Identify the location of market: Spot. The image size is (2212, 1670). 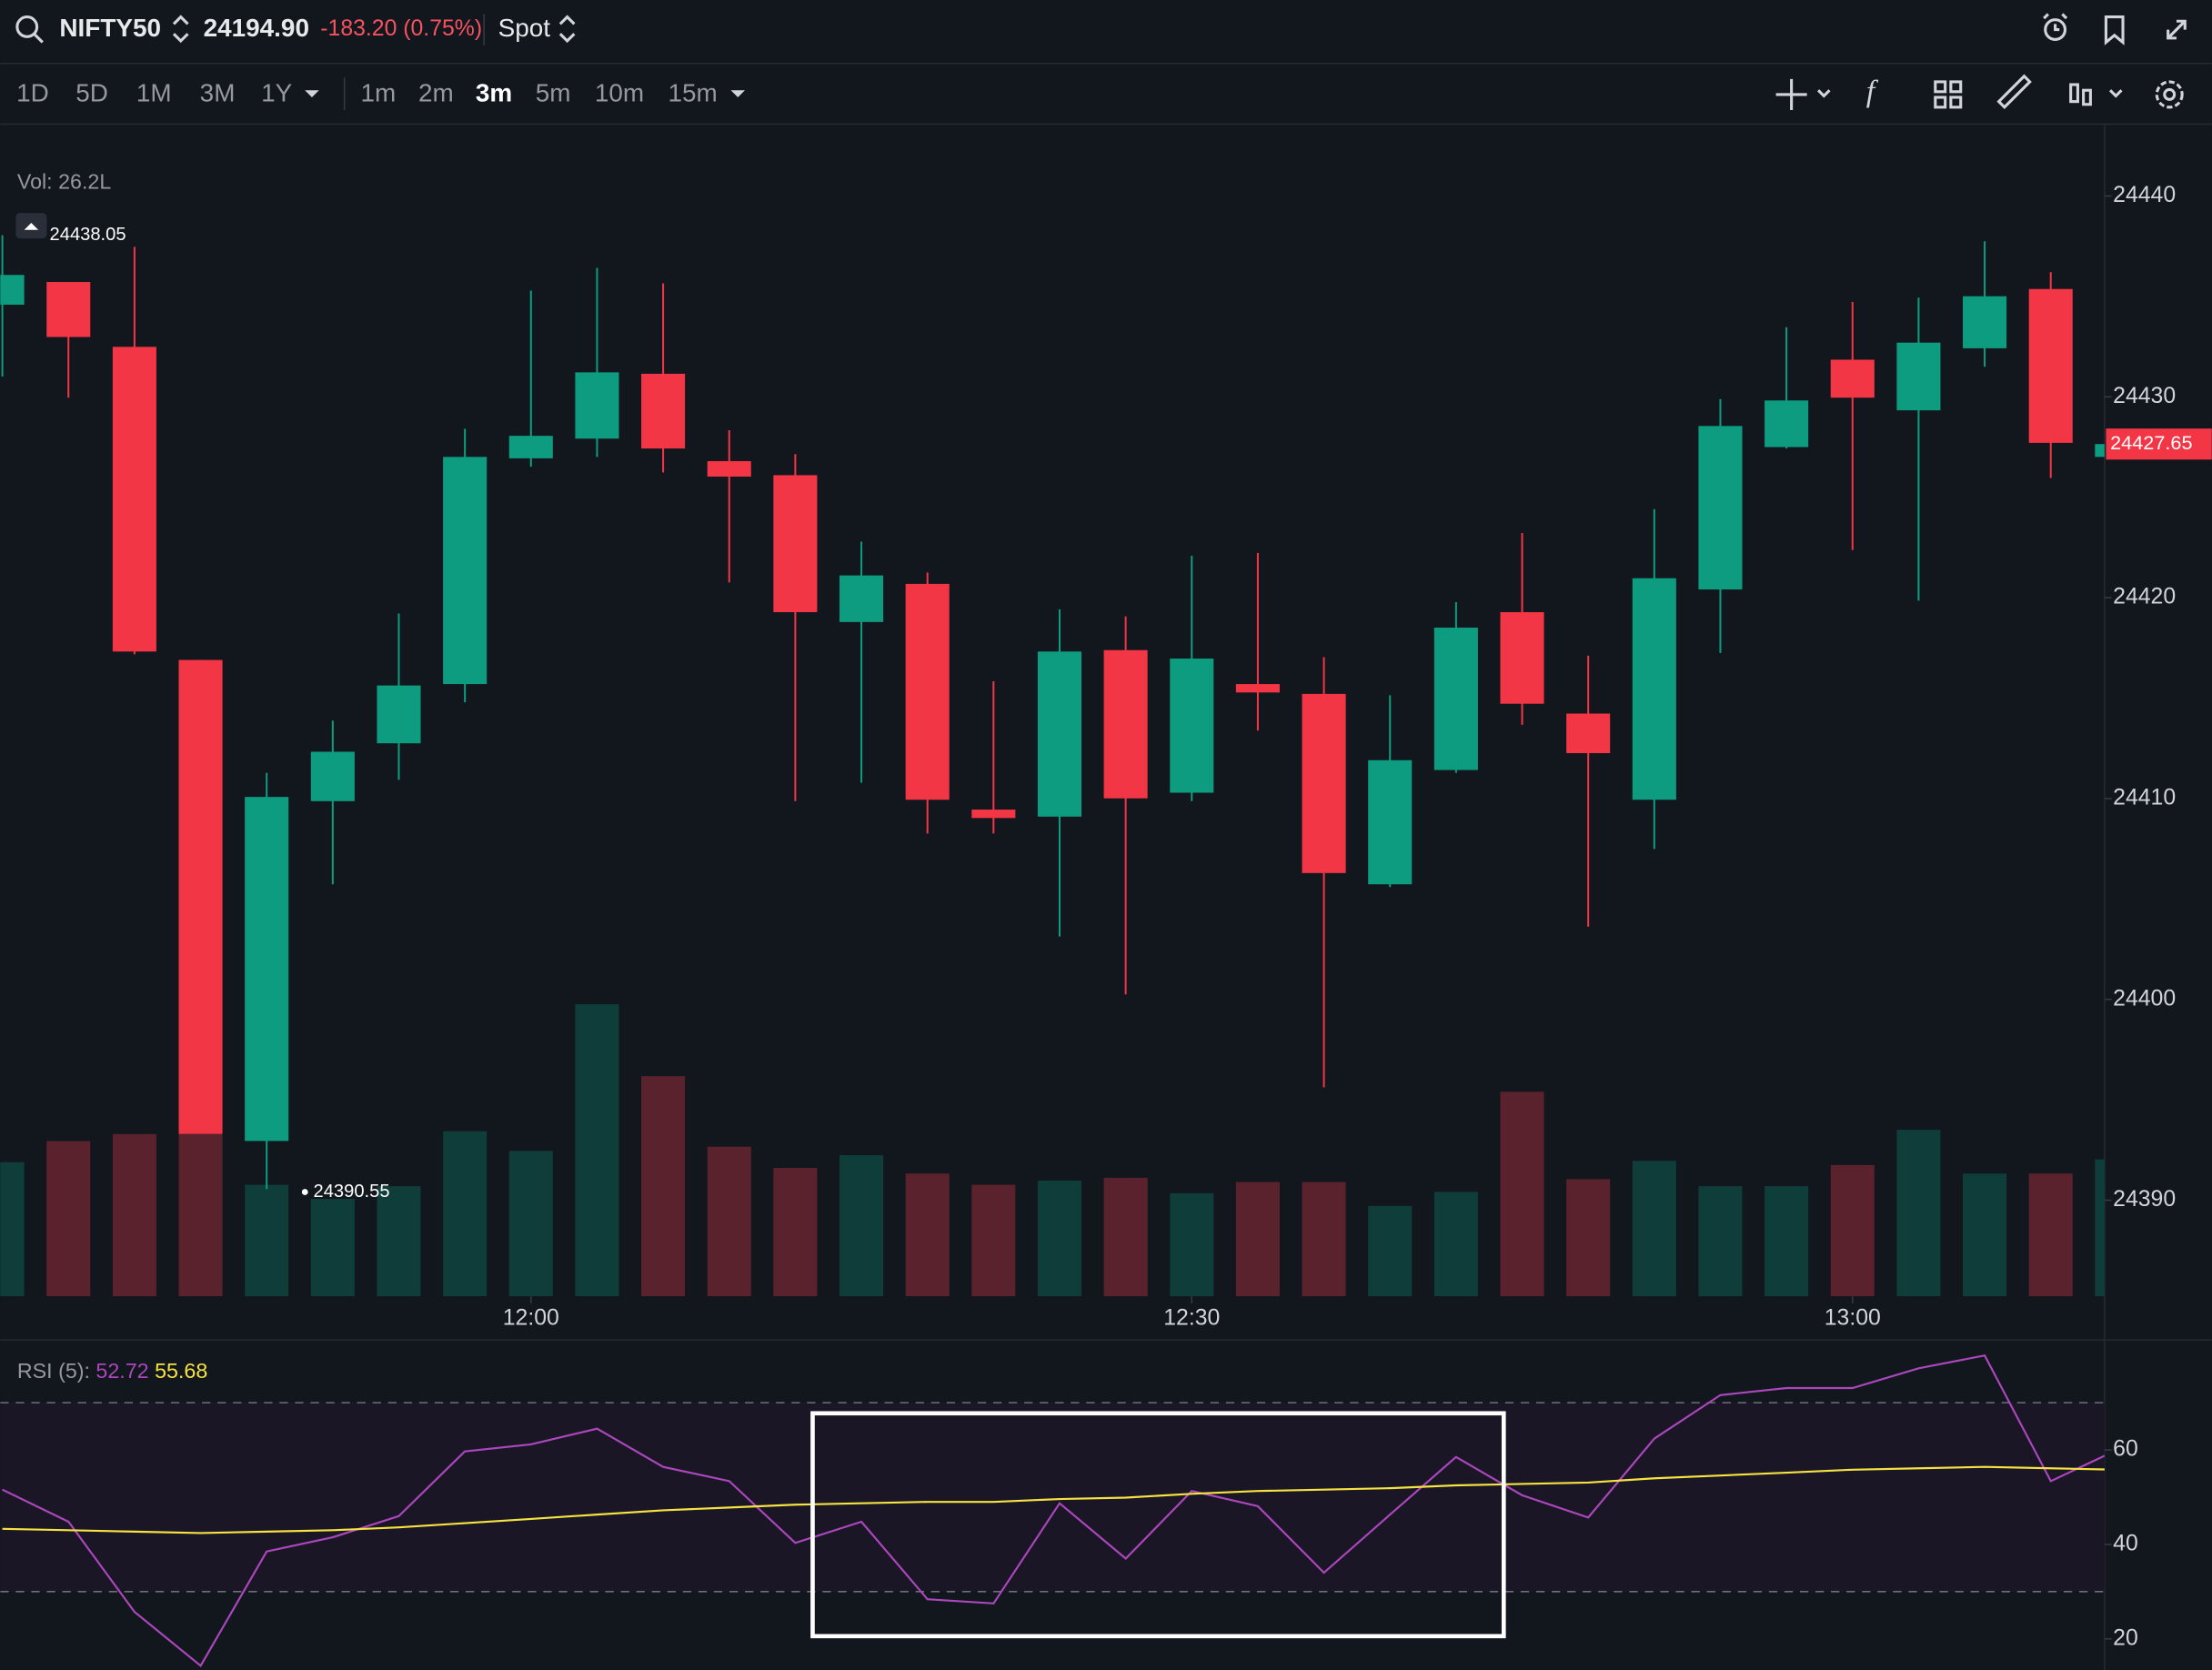
(524, 28).